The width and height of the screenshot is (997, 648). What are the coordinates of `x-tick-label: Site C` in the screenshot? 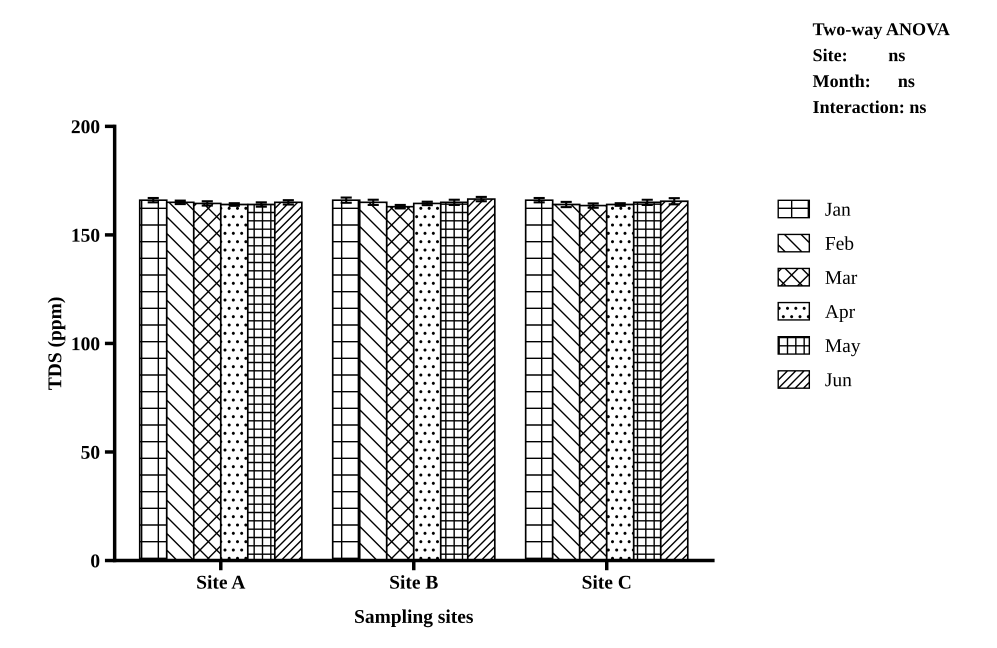 It's located at (606, 582).